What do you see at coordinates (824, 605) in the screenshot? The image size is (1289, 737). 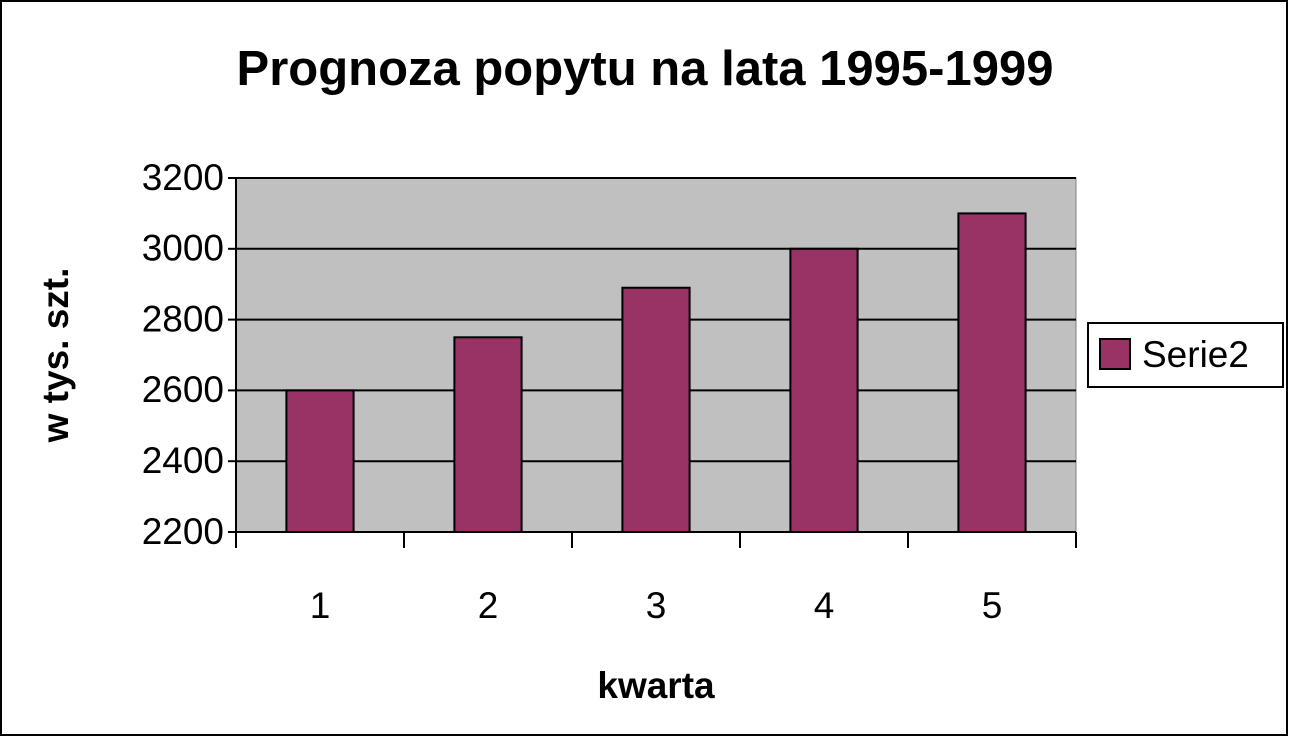 I see `x-tick-label: 4` at bounding box center [824, 605].